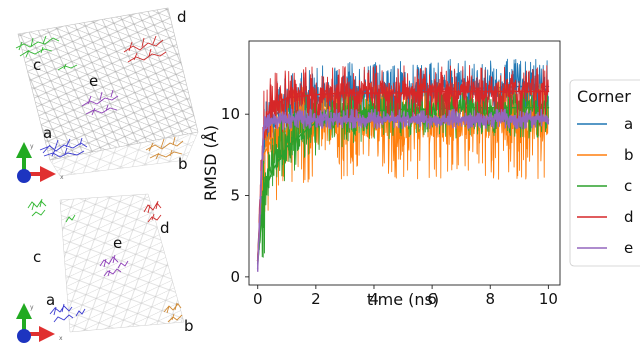  What do you see at coordinates (548, 299) in the screenshot?
I see `x-tick-label: 10` at bounding box center [548, 299].